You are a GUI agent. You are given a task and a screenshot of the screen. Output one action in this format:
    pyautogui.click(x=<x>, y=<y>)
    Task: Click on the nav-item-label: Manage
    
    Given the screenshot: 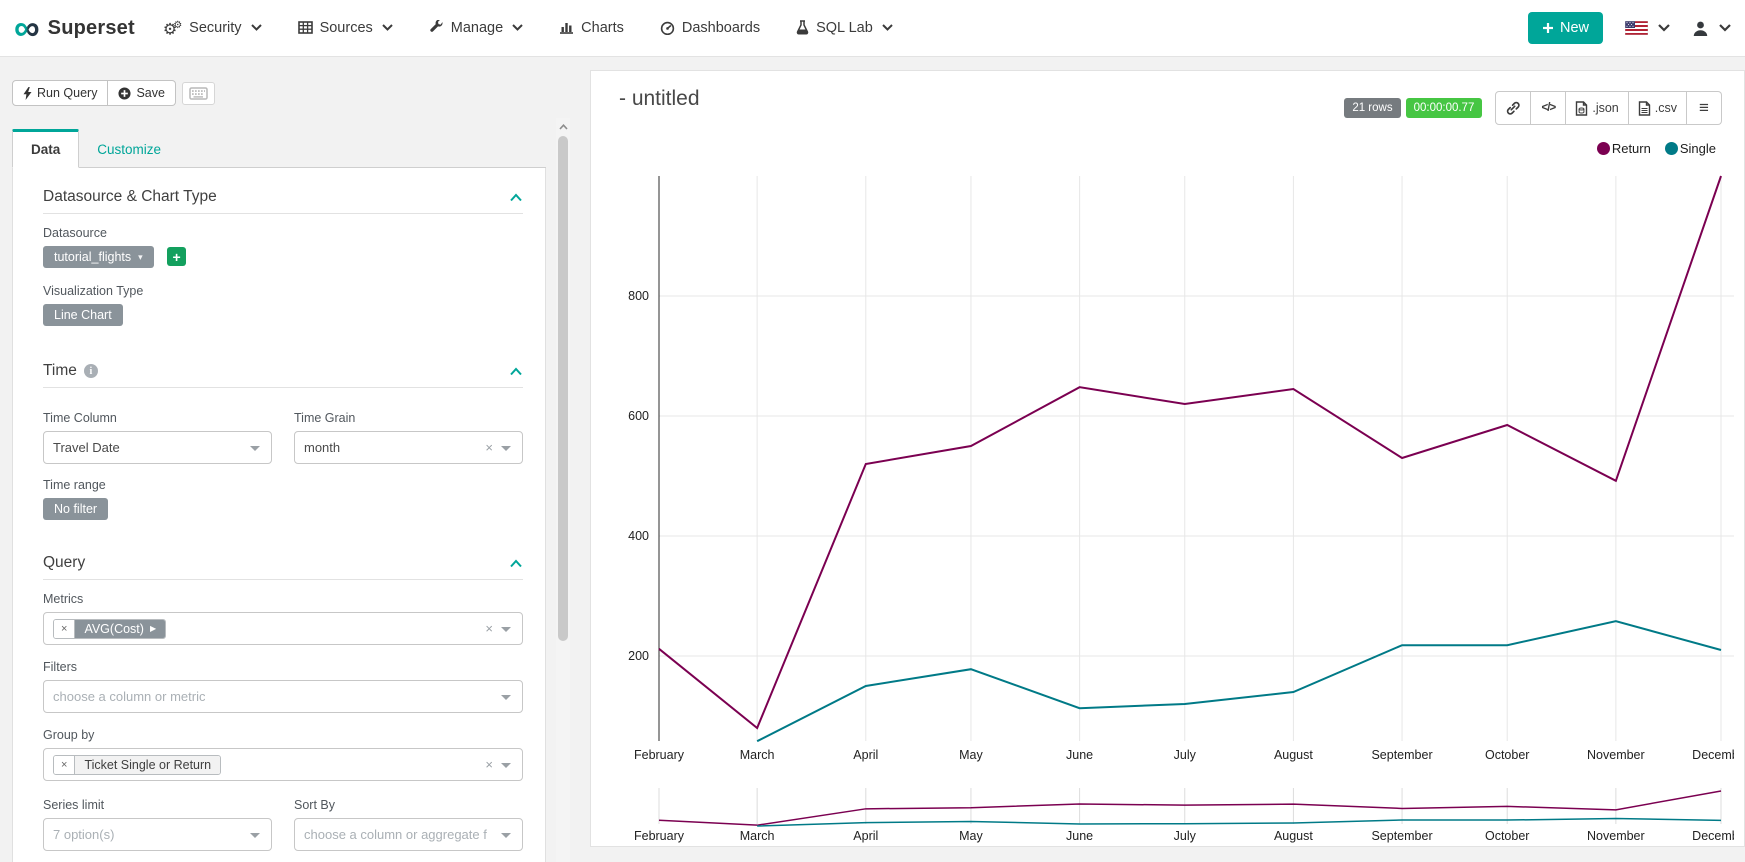 What is the action you would take?
    pyautogui.click(x=477, y=27)
    